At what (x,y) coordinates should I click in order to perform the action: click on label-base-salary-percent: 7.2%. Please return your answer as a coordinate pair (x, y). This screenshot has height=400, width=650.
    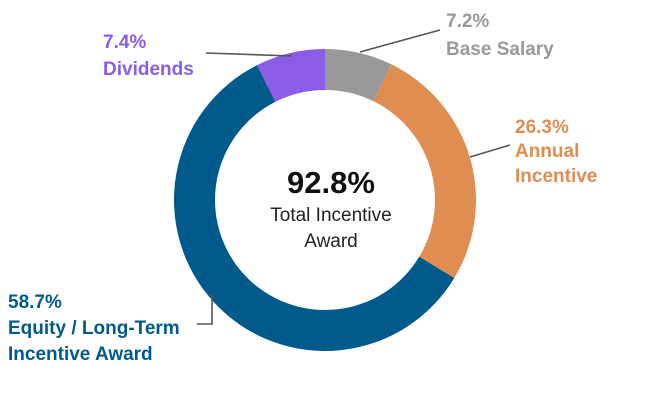
    Looking at the image, I should click on (467, 21).